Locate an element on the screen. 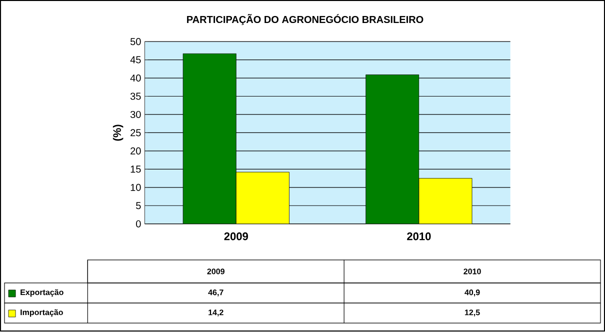  y-tick-label: 0 is located at coordinates (138, 224).